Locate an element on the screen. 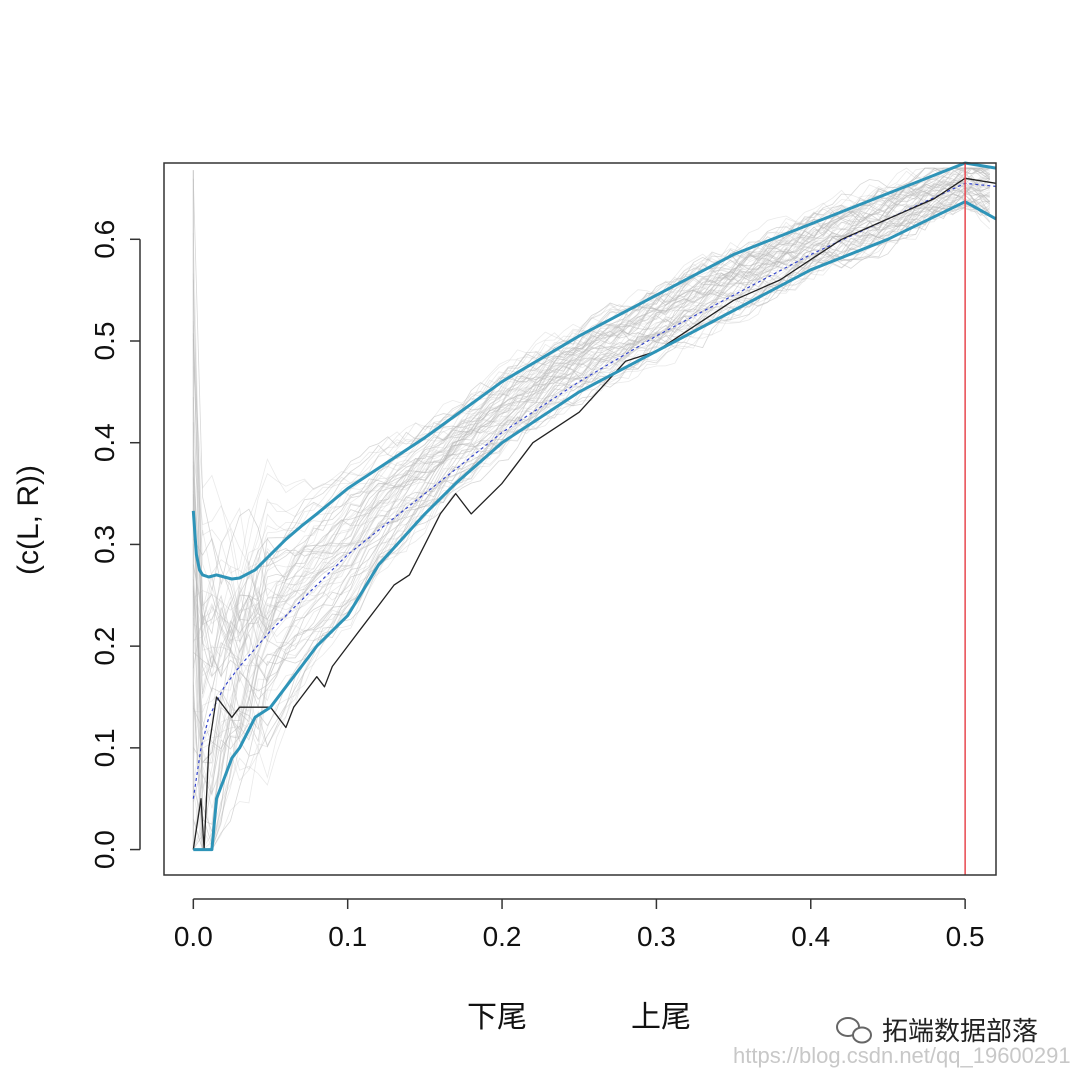  y-tick-label: 0.4 is located at coordinates (104, 442).